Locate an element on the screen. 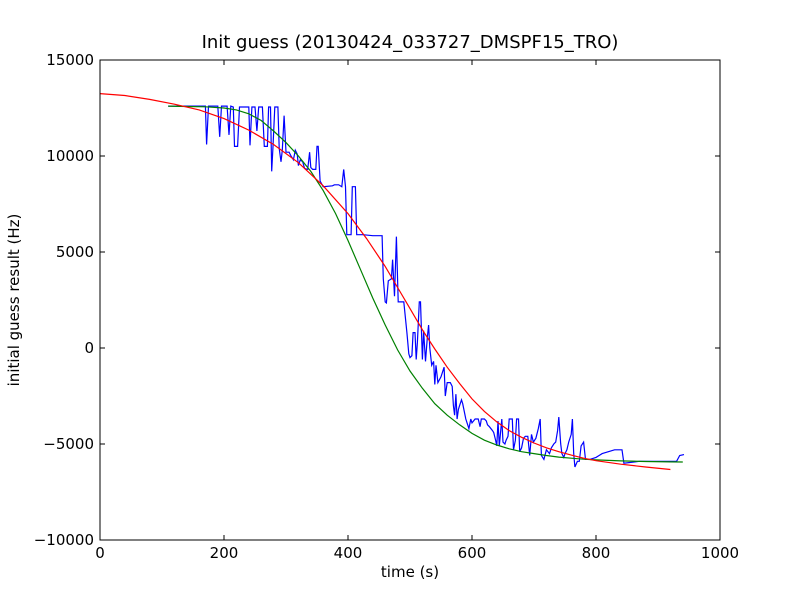  x-tick-label: 800 is located at coordinates (596, 553).